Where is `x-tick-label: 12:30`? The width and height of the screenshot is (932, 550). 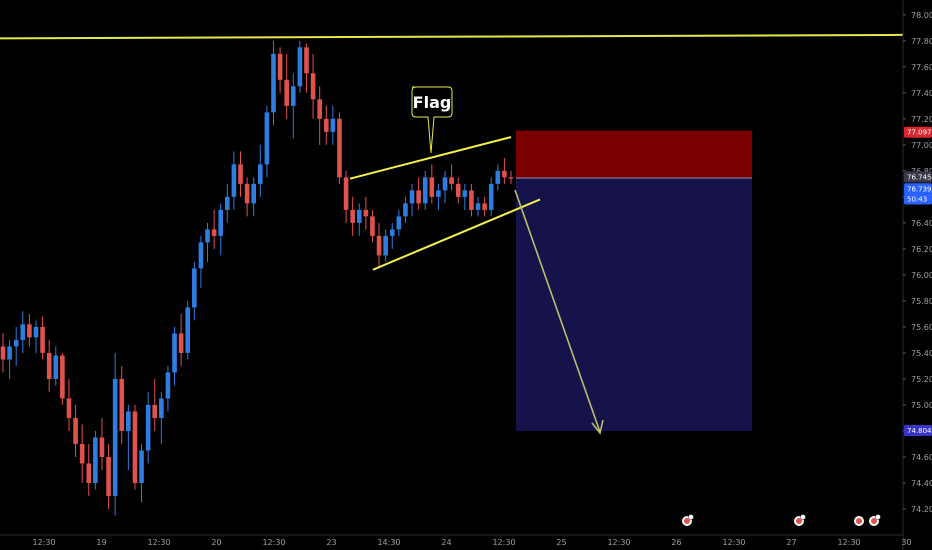
x-tick-label: 12:30 is located at coordinates (618, 542).